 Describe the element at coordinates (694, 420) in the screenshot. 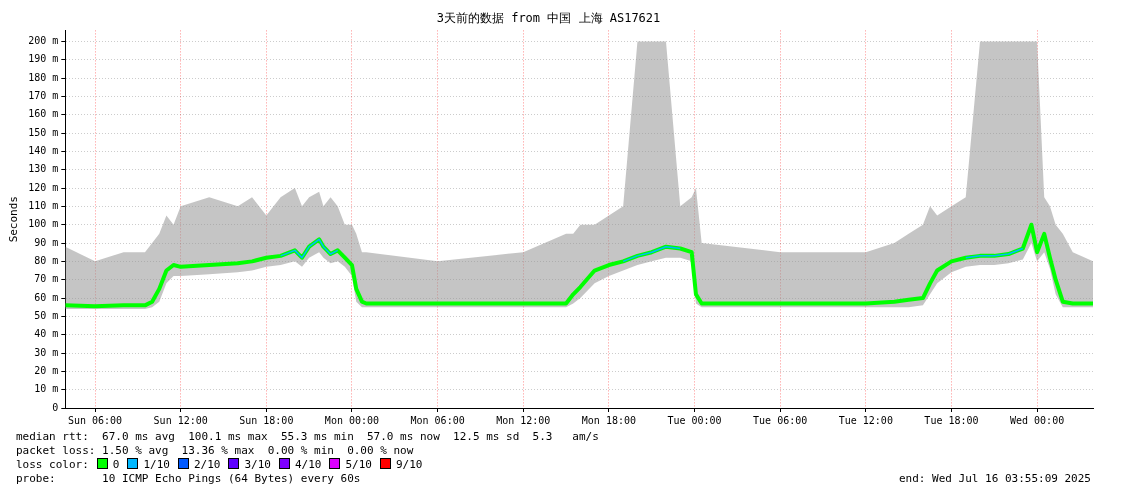

I see `x-tick-label: Tue 00:00` at that location.